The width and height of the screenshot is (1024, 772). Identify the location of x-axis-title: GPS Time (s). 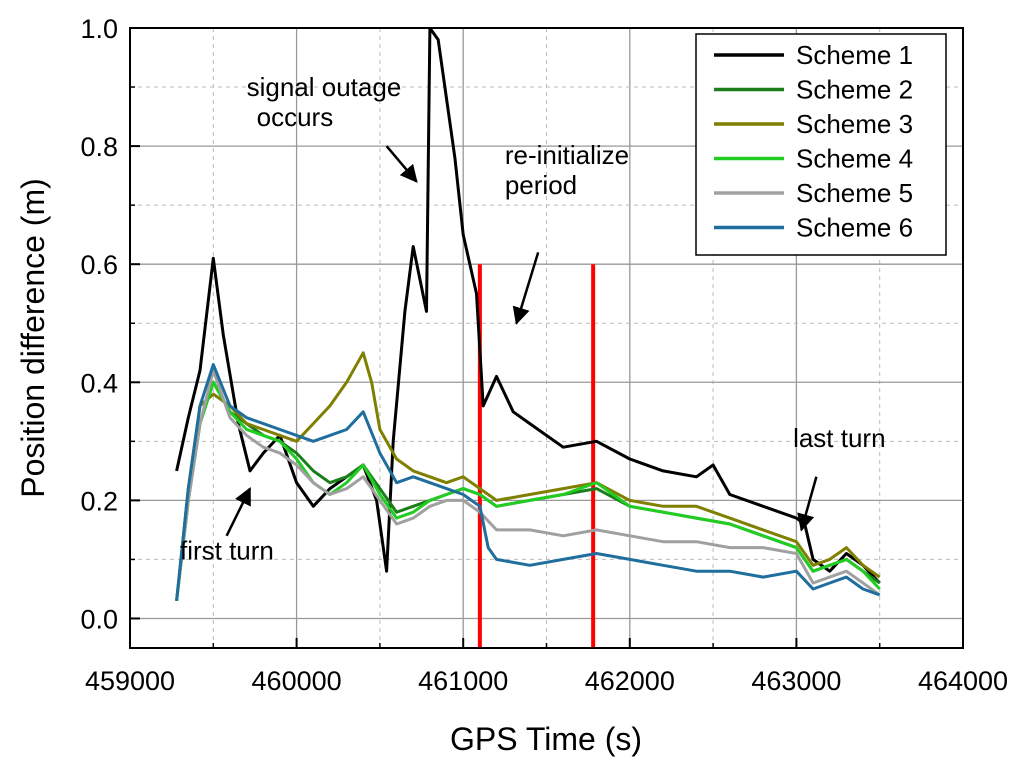
(546, 739).